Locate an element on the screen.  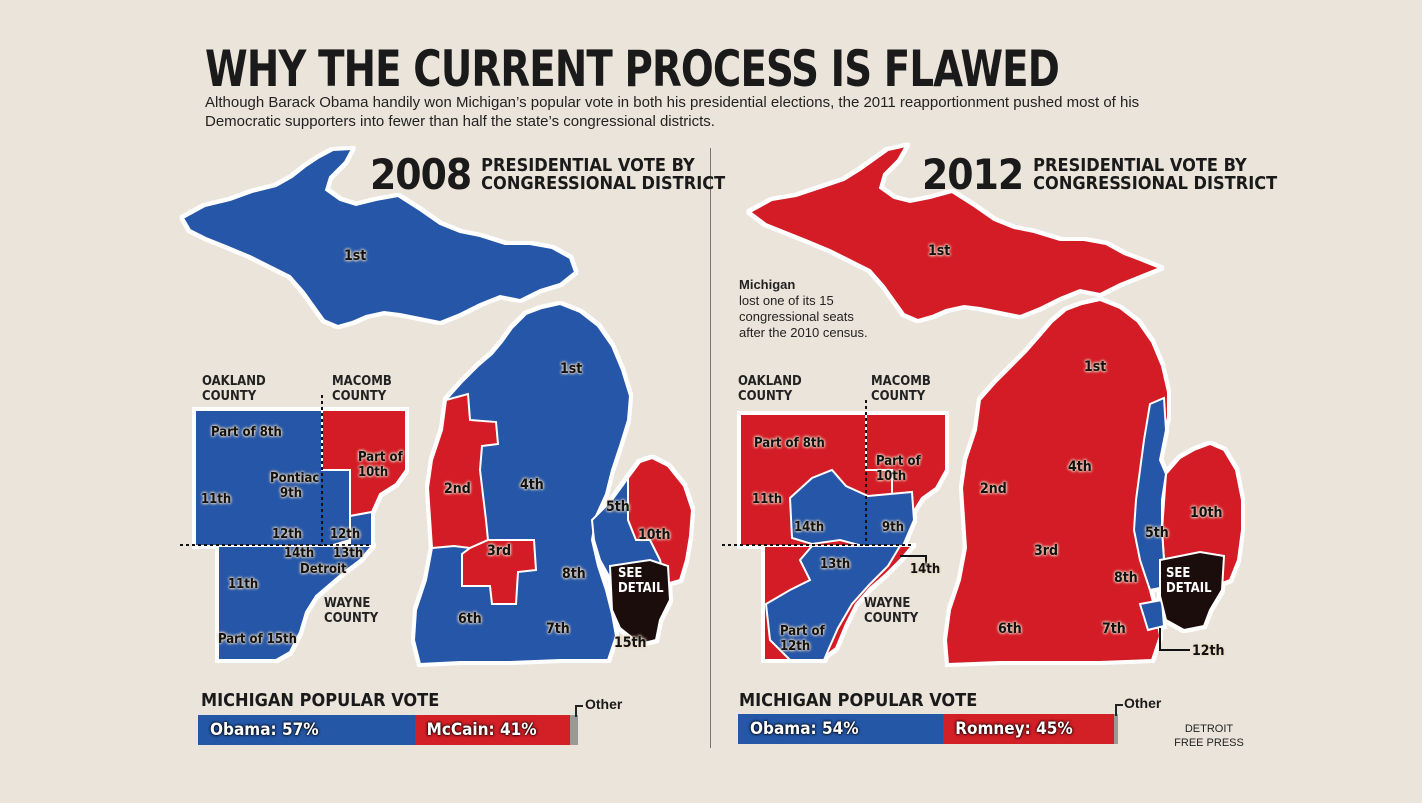
inset-2012-13th is located at coordinates (833, 603).